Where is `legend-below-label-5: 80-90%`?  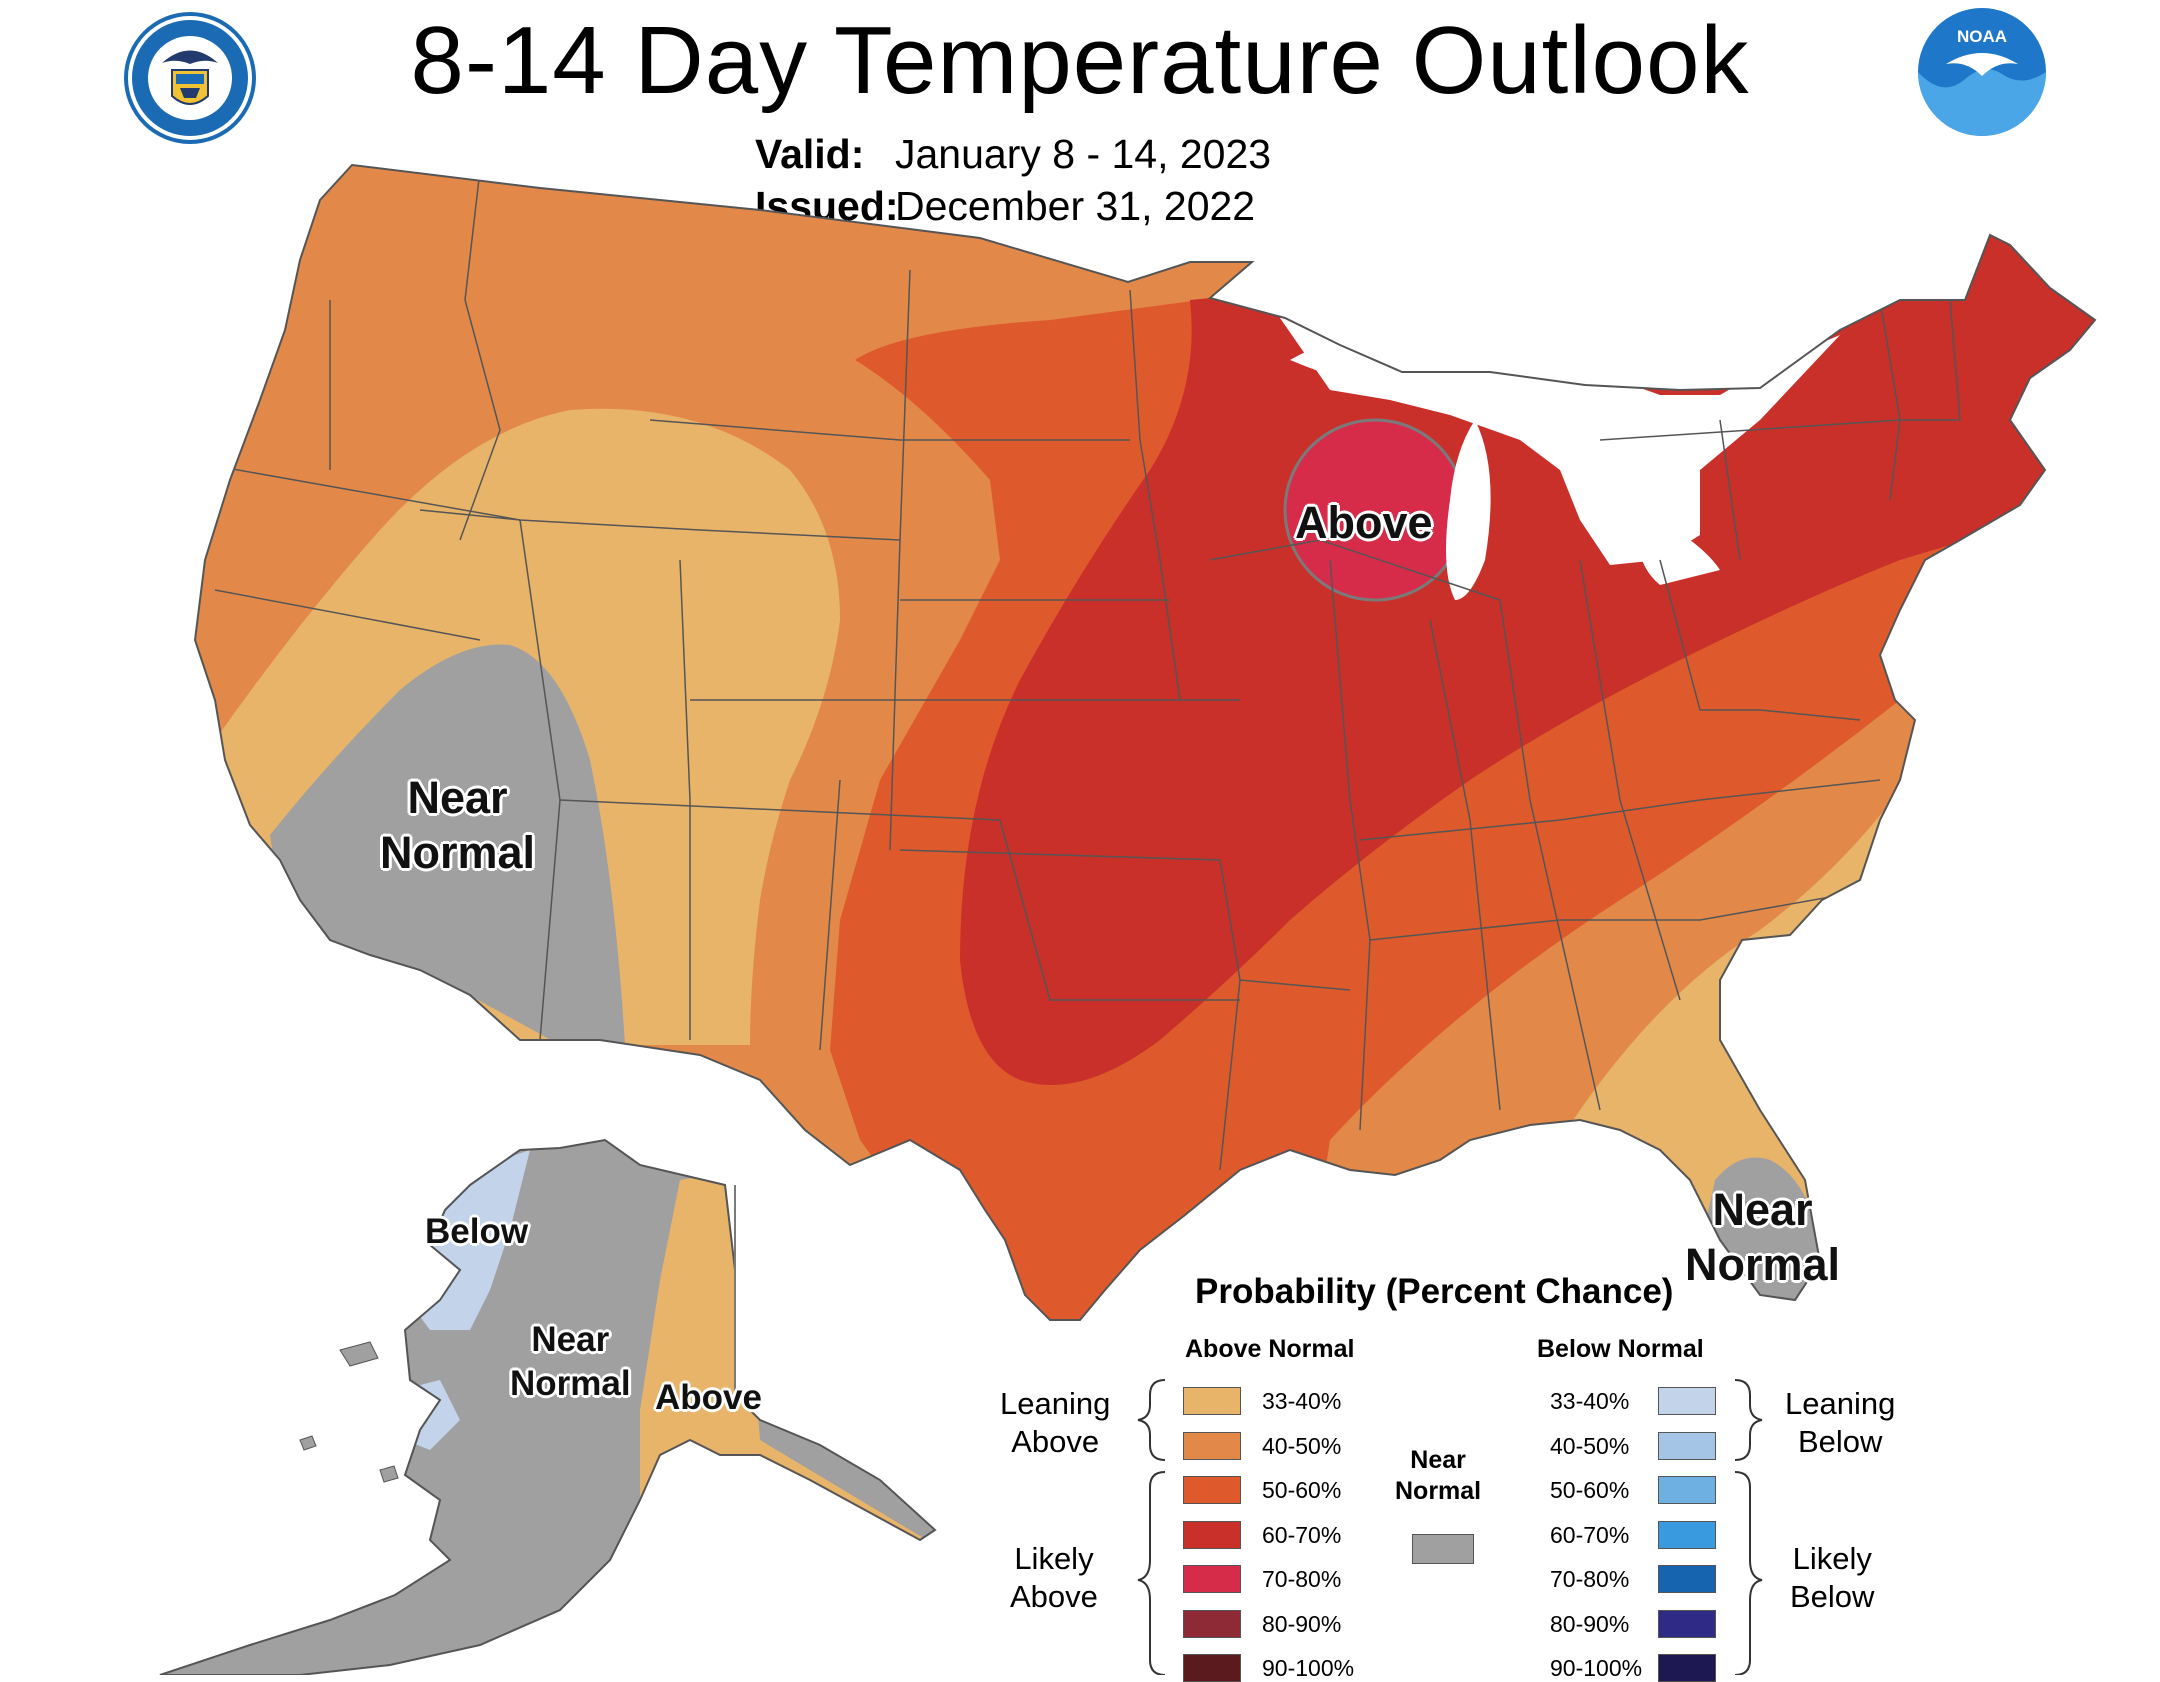 legend-below-label-5: 80-90% is located at coordinates (1590, 1623).